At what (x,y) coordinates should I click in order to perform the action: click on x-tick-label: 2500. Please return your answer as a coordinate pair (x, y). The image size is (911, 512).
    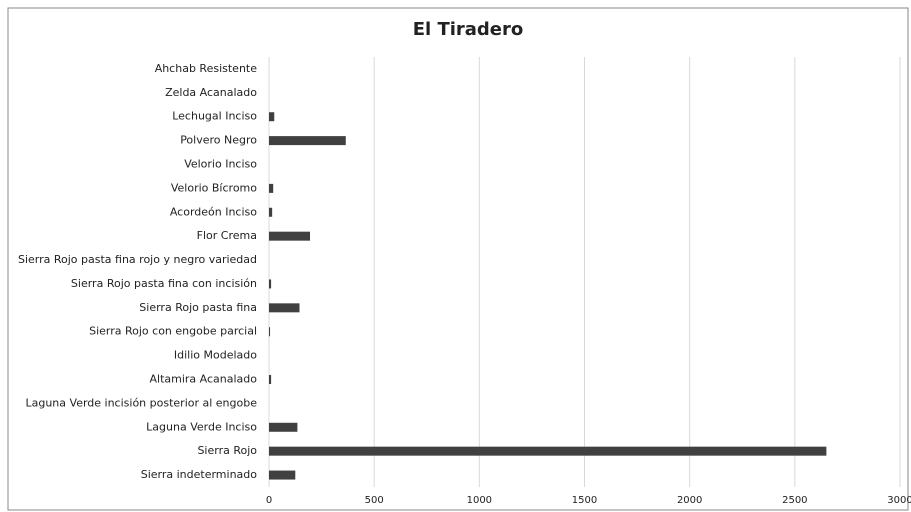
    Looking at the image, I should click on (794, 500).